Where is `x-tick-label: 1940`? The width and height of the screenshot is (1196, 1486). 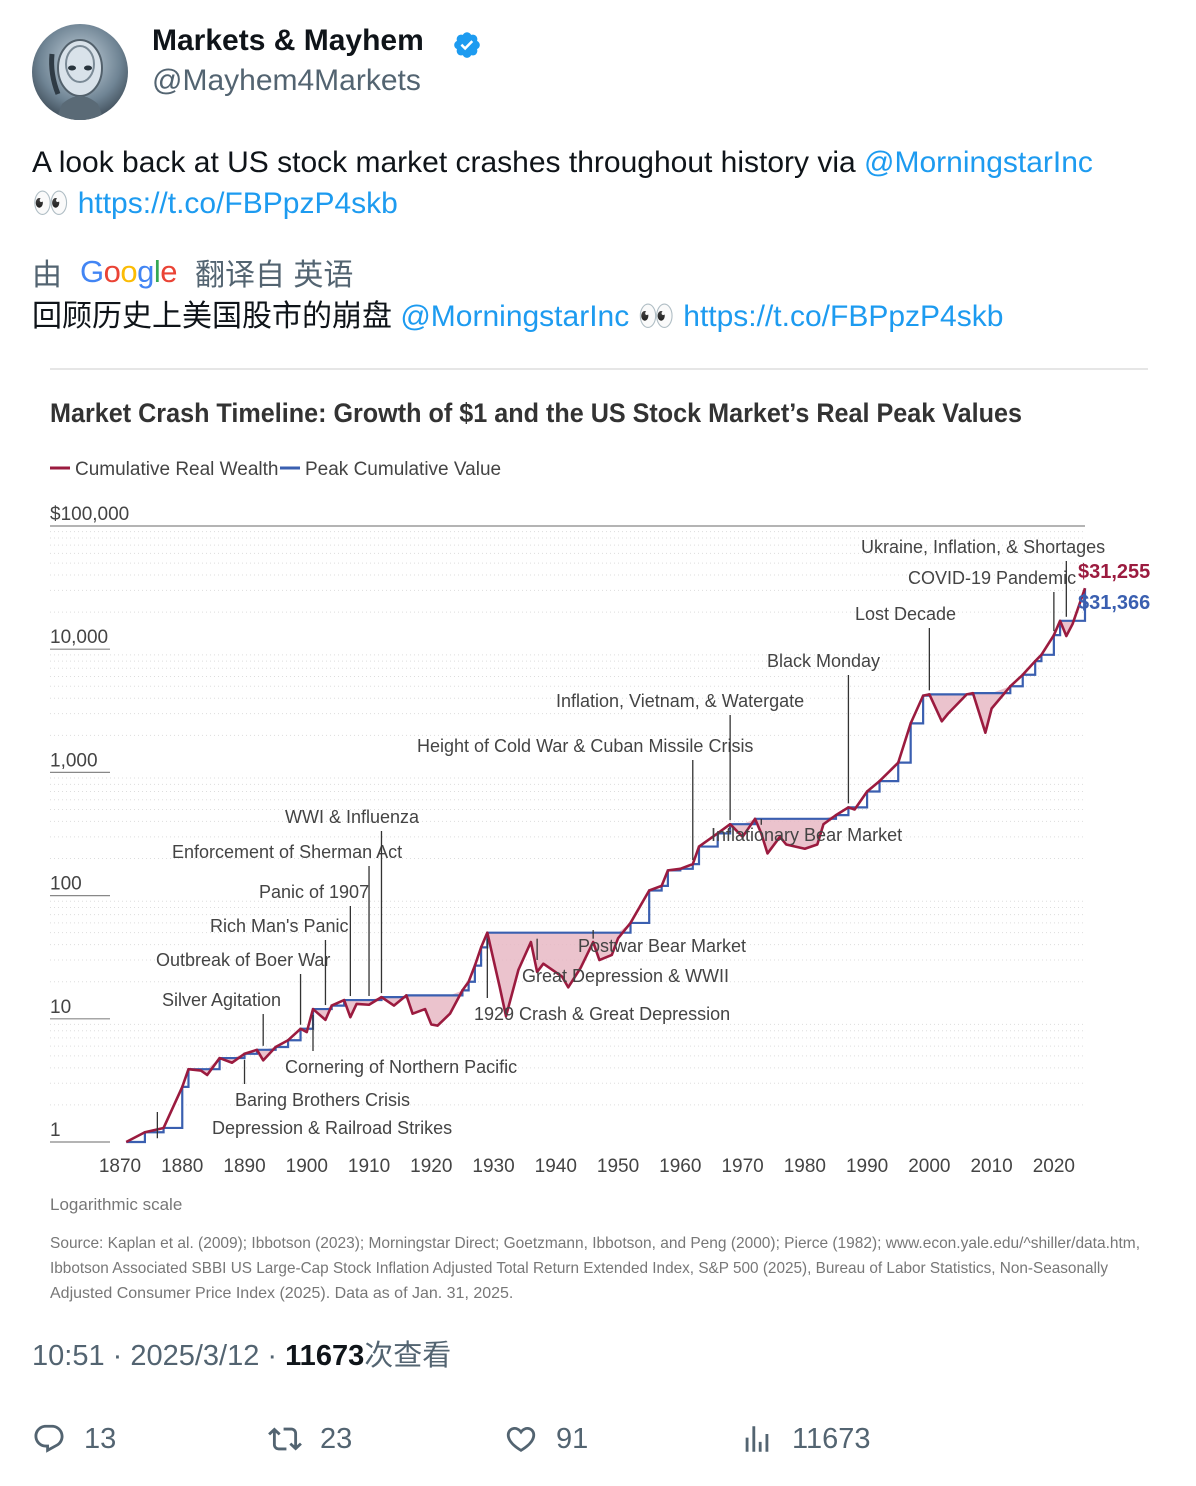
x-tick-label: 1940 is located at coordinates (556, 1166).